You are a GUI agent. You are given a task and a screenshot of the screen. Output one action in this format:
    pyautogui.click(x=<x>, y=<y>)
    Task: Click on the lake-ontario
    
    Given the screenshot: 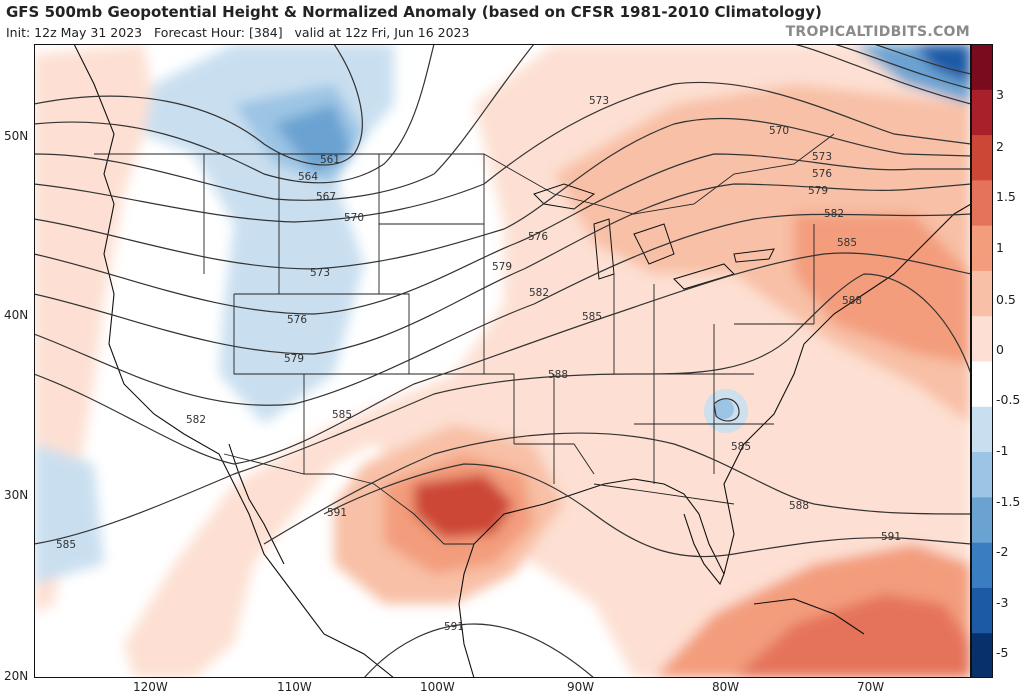 What is the action you would take?
    pyautogui.click(x=754, y=255)
    